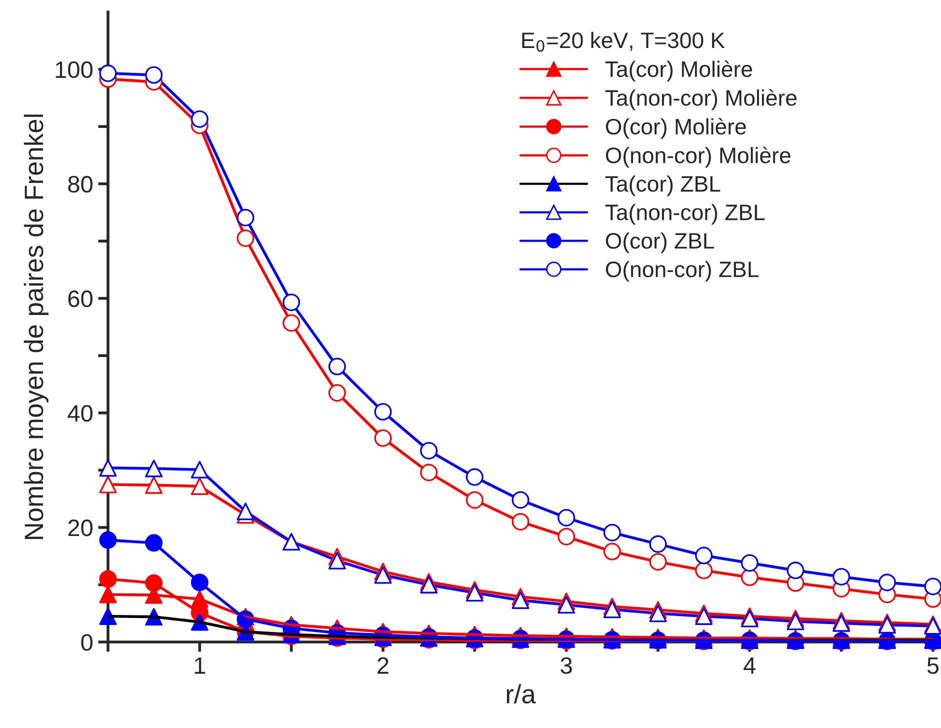 This screenshot has height=728, width=941. What do you see at coordinates (676, 128) in the screenshot?
I see `legend-label: O(cor) Molière` at bounding box center [676, 128].